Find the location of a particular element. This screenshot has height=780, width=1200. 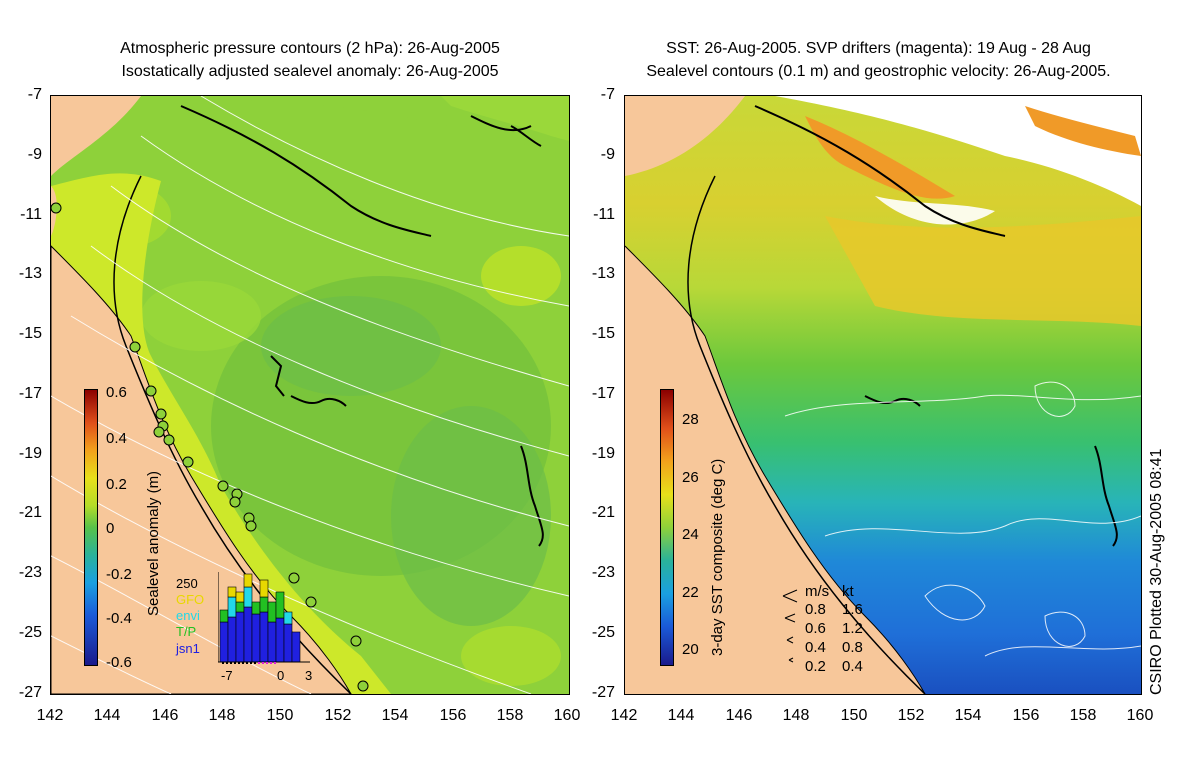

velocity-legend-ms: 0.8 is located at coordinates (815, 609).